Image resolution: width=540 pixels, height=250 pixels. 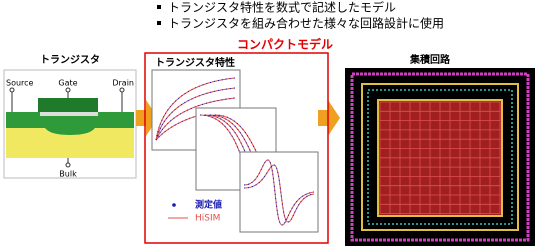 I want to click on characteristics-title: トランジスタ特性, so click(x=195, y=62).